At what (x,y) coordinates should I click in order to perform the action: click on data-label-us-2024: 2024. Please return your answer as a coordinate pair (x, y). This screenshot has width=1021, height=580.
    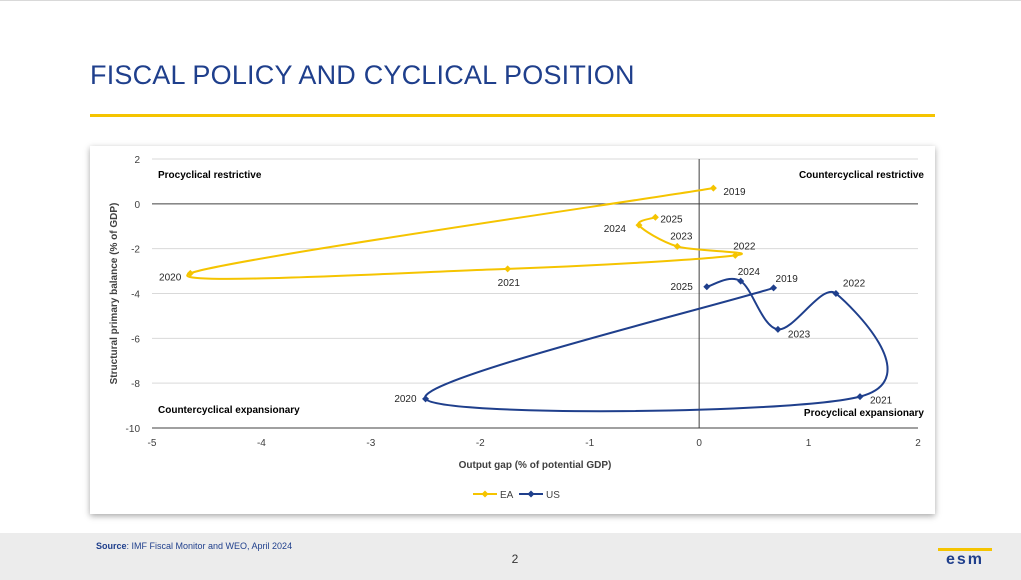
    Looking at the image, I should click on (749, 272).